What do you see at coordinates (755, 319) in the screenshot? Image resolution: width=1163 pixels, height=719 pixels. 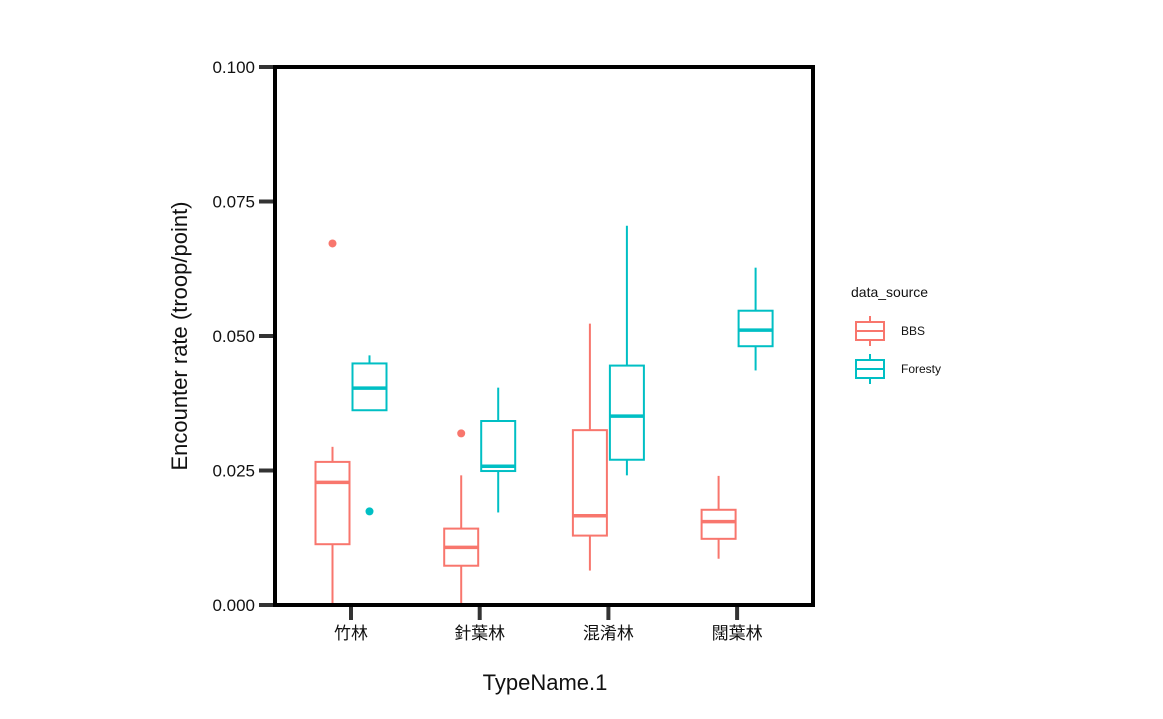 I see `box-Foresty-闊葉林` at bounding box center [755, 319].